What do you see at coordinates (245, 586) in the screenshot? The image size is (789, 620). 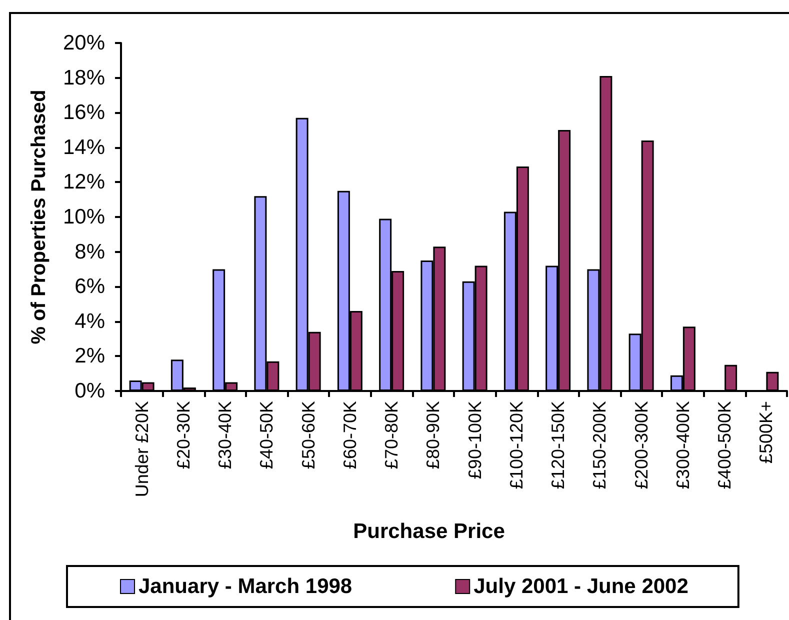 I see `legend-label: January - March 1998` at bounding box center [245, 586].